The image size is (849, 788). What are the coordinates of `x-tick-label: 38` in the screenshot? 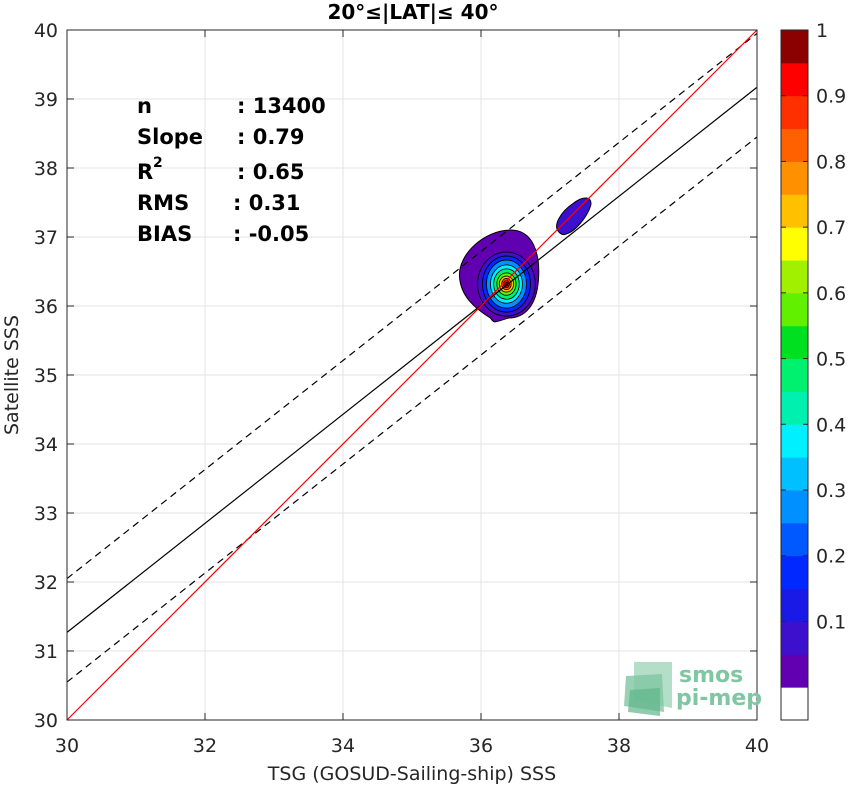 It's located at (619, 746).